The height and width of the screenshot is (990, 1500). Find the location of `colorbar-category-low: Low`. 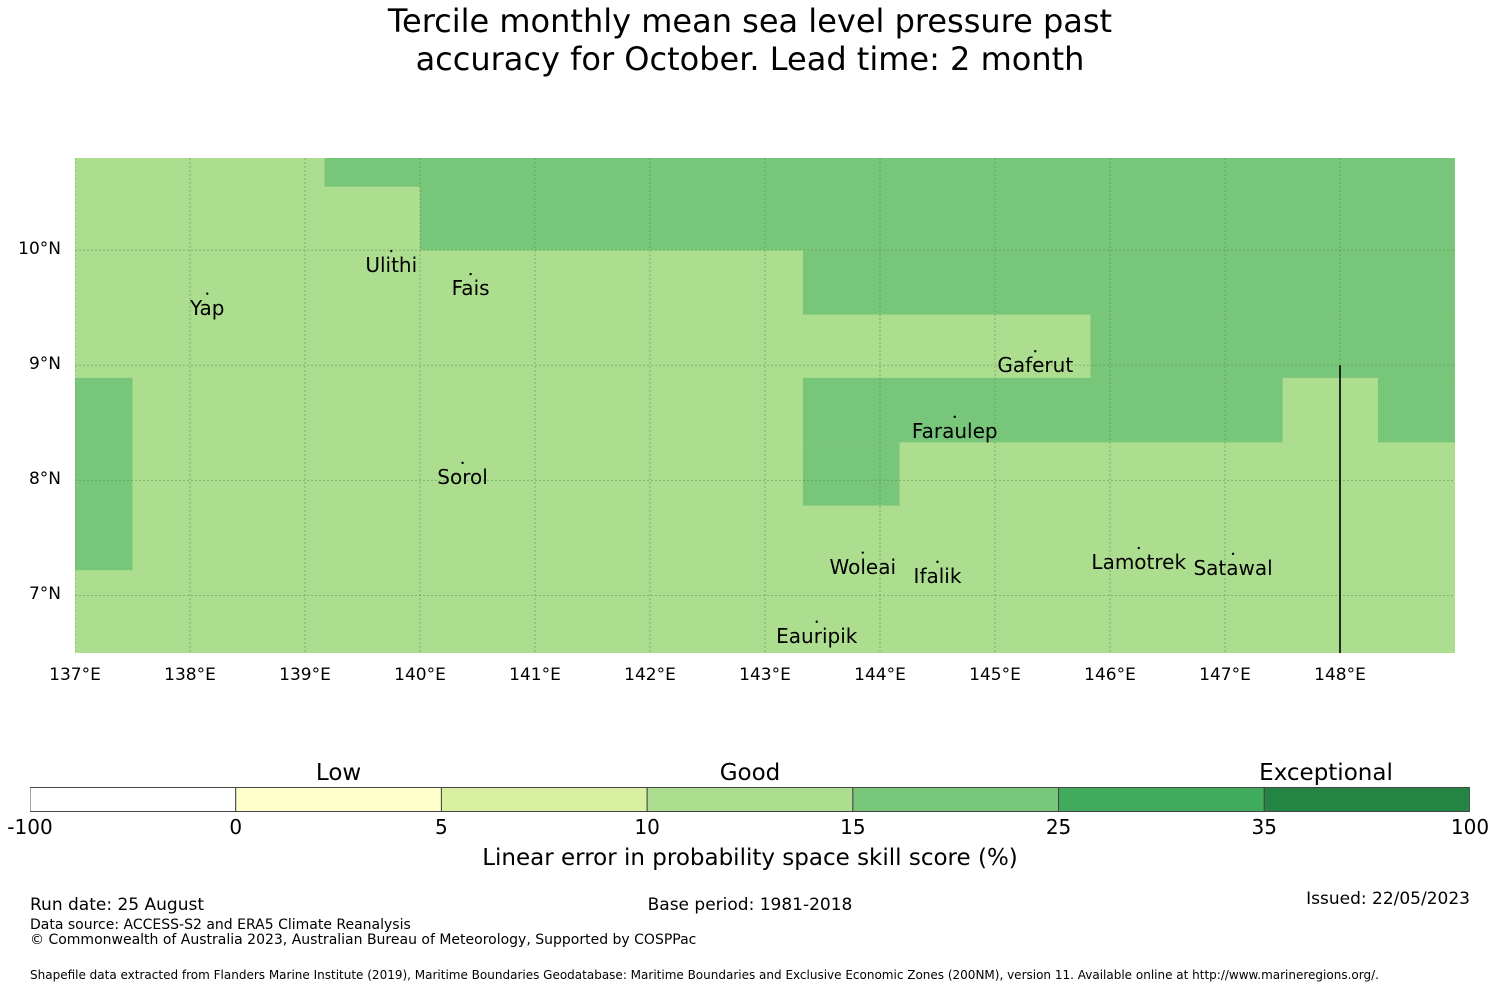

colorbar-category-low: Low is located at coordinates (338, 773).